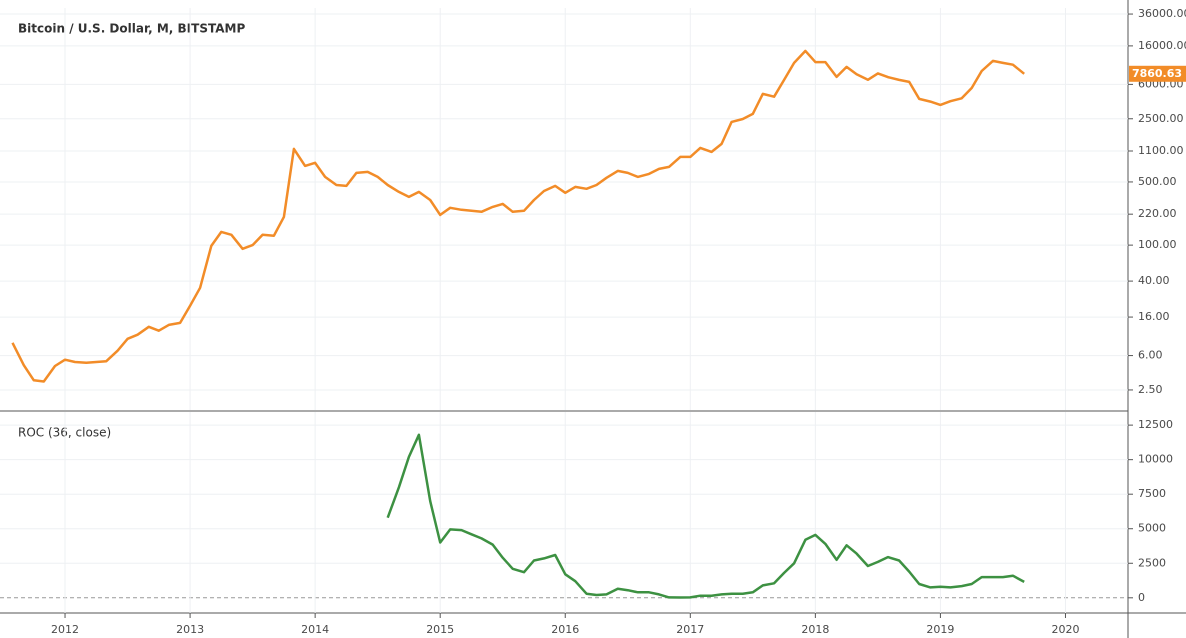  I want to click on y-tick-label: 2500.00, so click(1161, 118).